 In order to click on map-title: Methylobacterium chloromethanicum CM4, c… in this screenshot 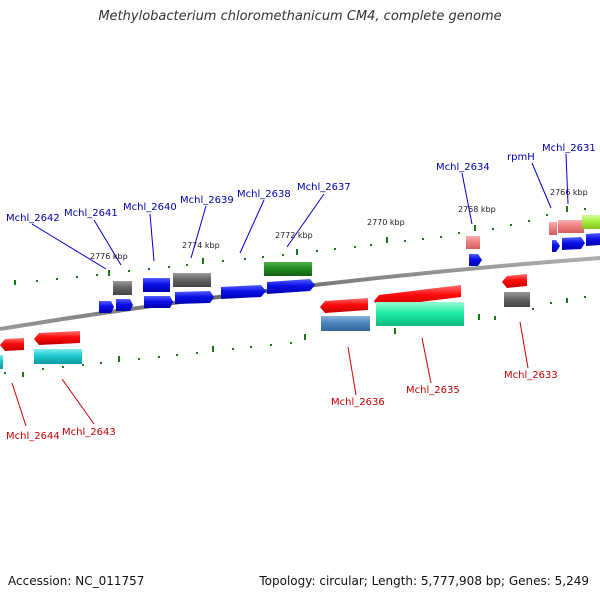, I will do `click(300, 16)`.